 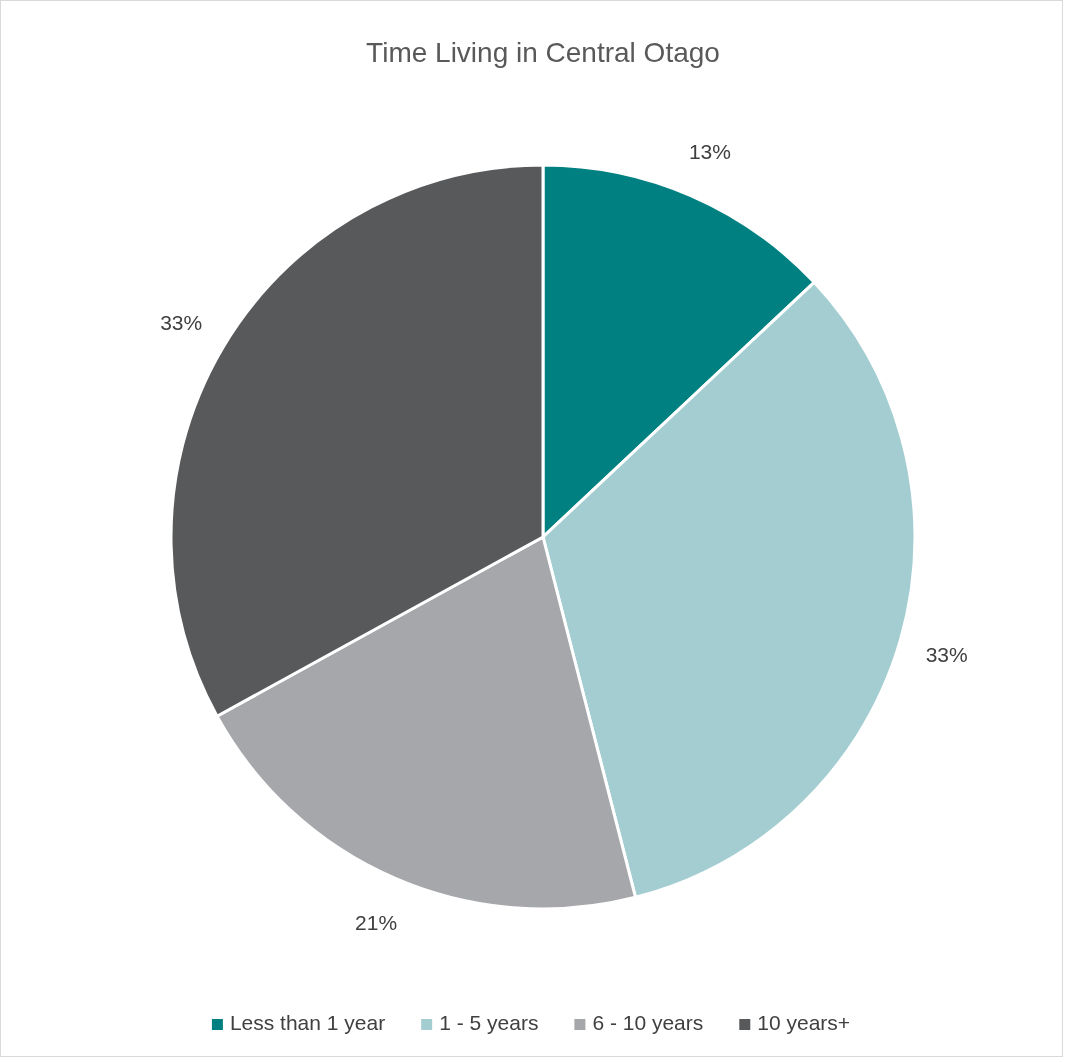 I want to click on legend-label: Less than 1 year, so click(x=307, y=1022).